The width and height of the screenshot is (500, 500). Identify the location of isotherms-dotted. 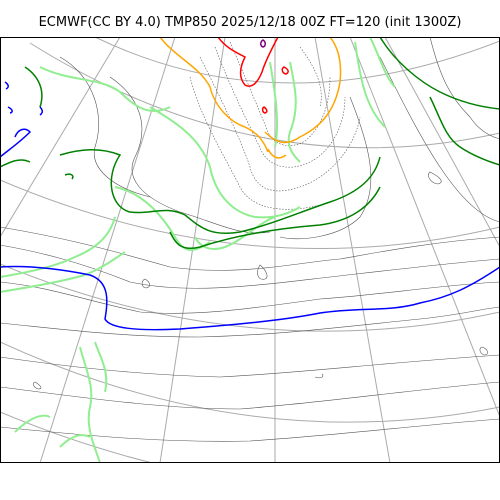
(275, 125).